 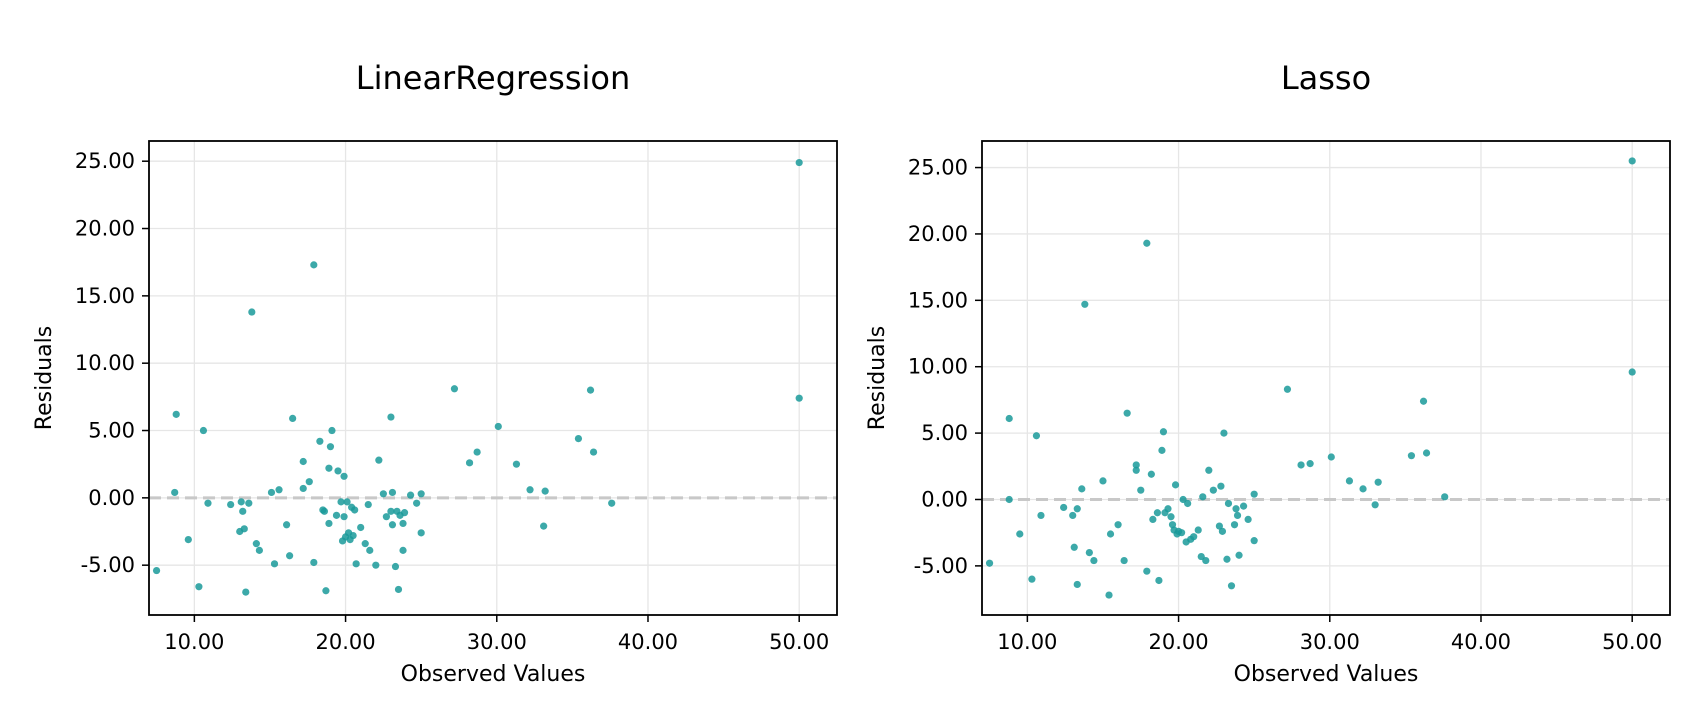 I want to click on y-tick-label: 0.00, so click(x=111, y=498).